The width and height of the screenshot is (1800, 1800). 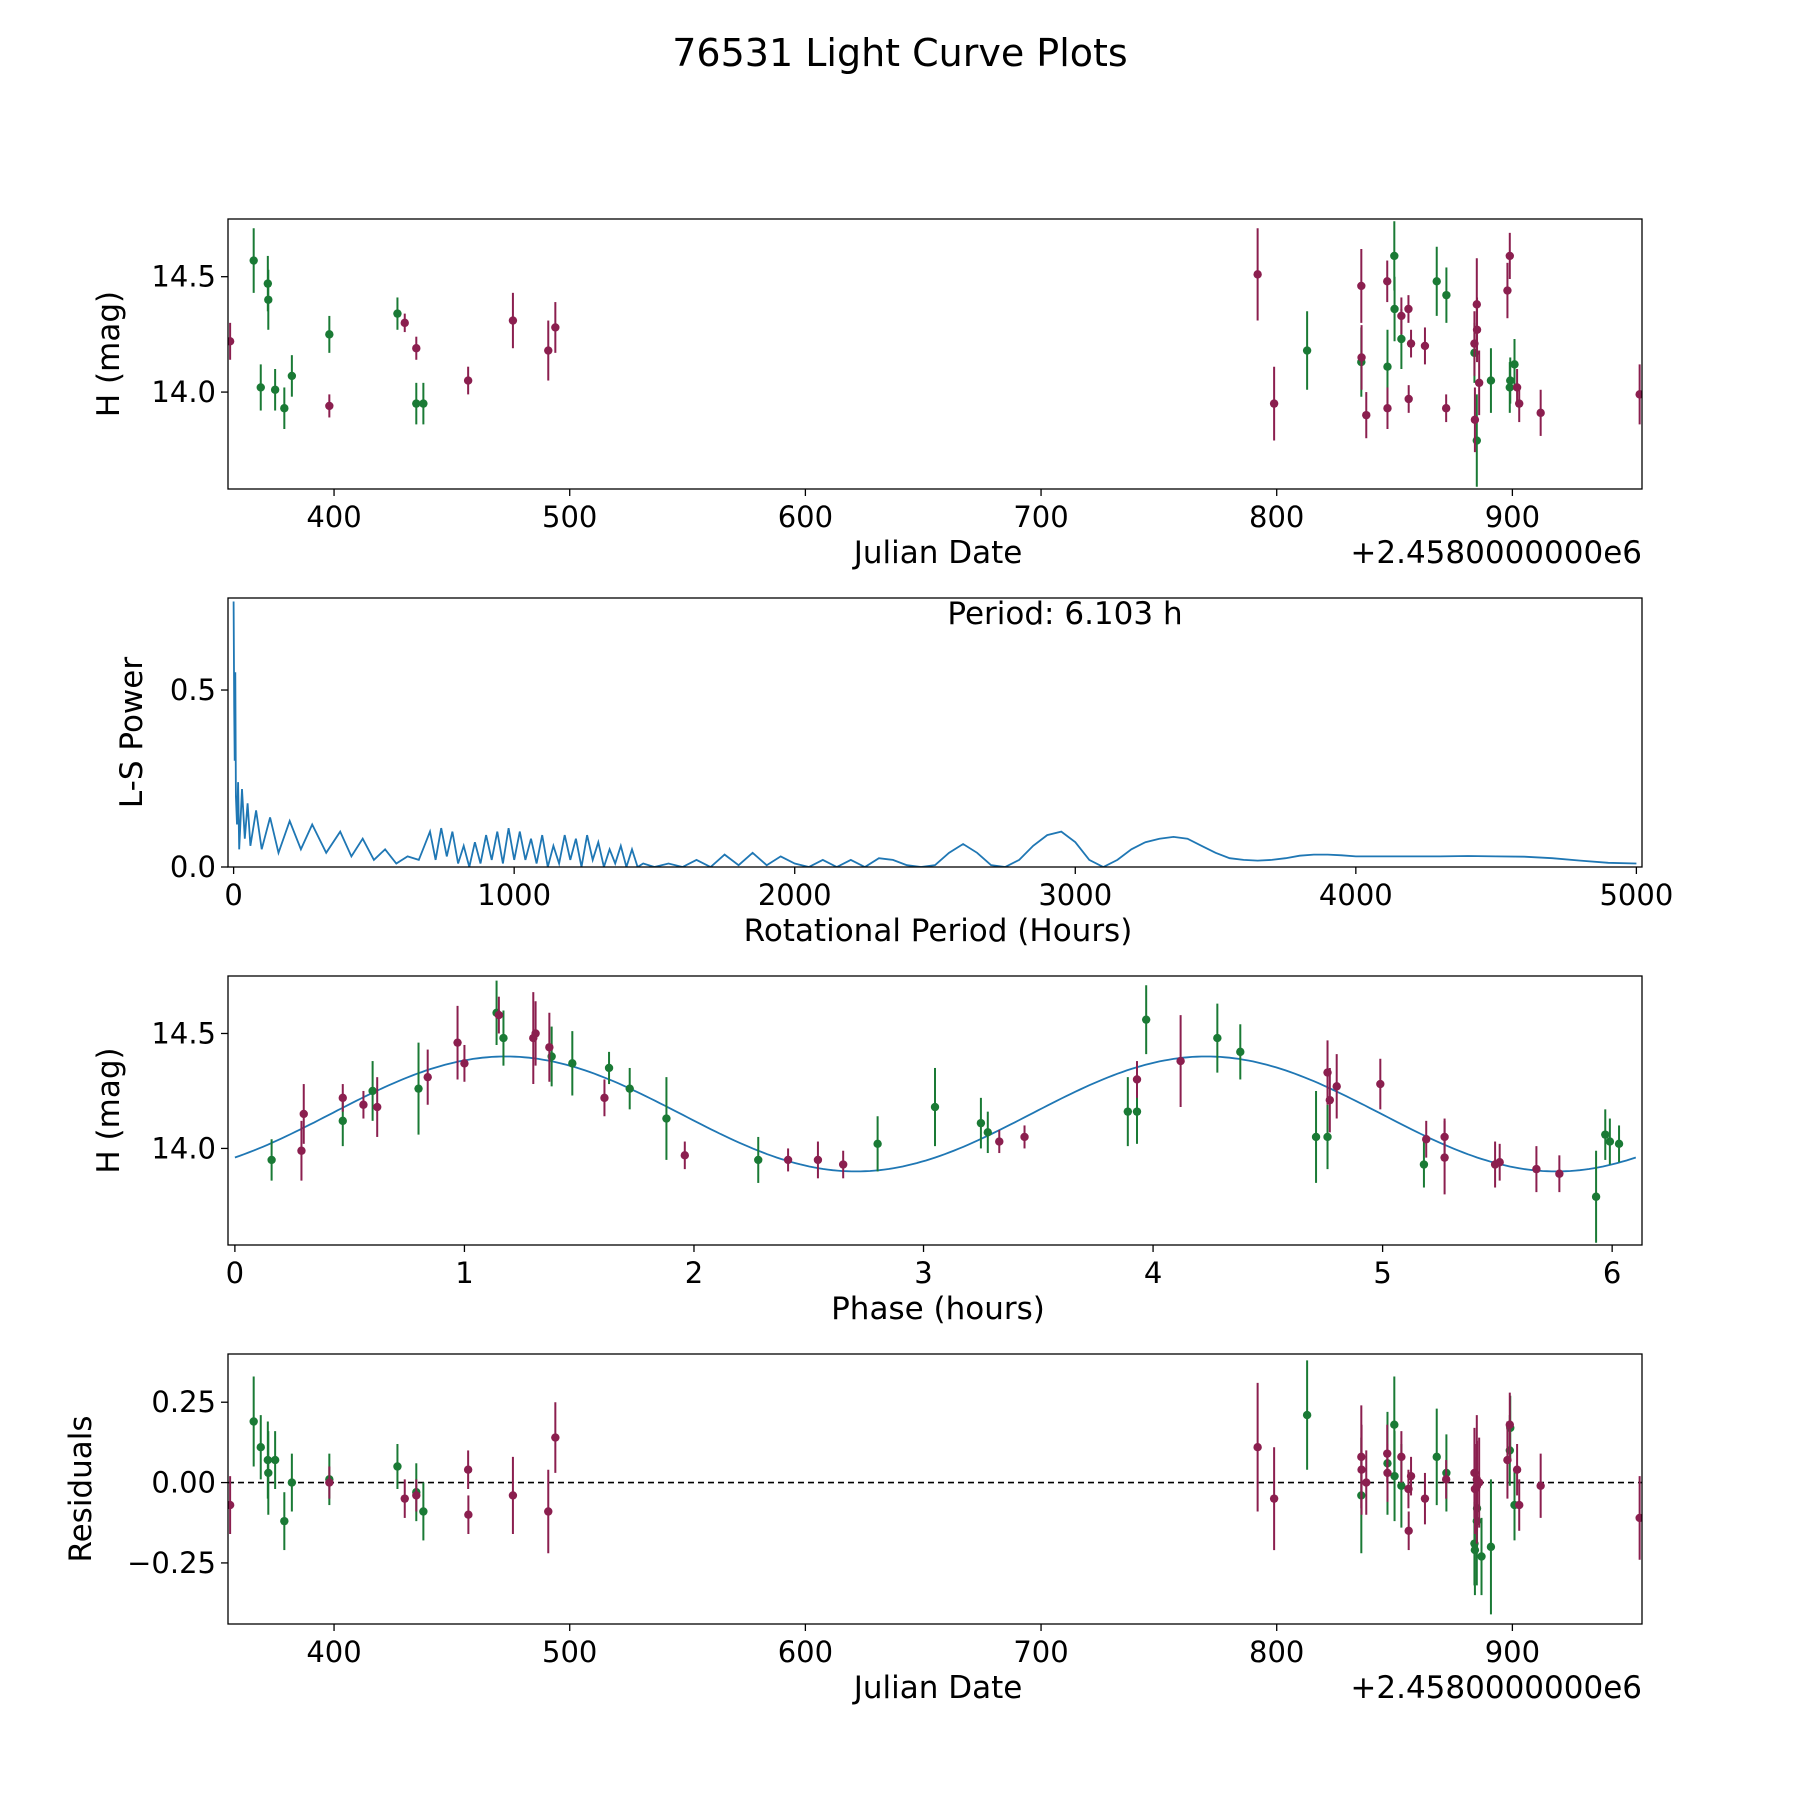 What do you see at coordinates (937, 553) in the screenshot?
I see `x-axis-label: Julian Date` at bounding box center [937, 553].